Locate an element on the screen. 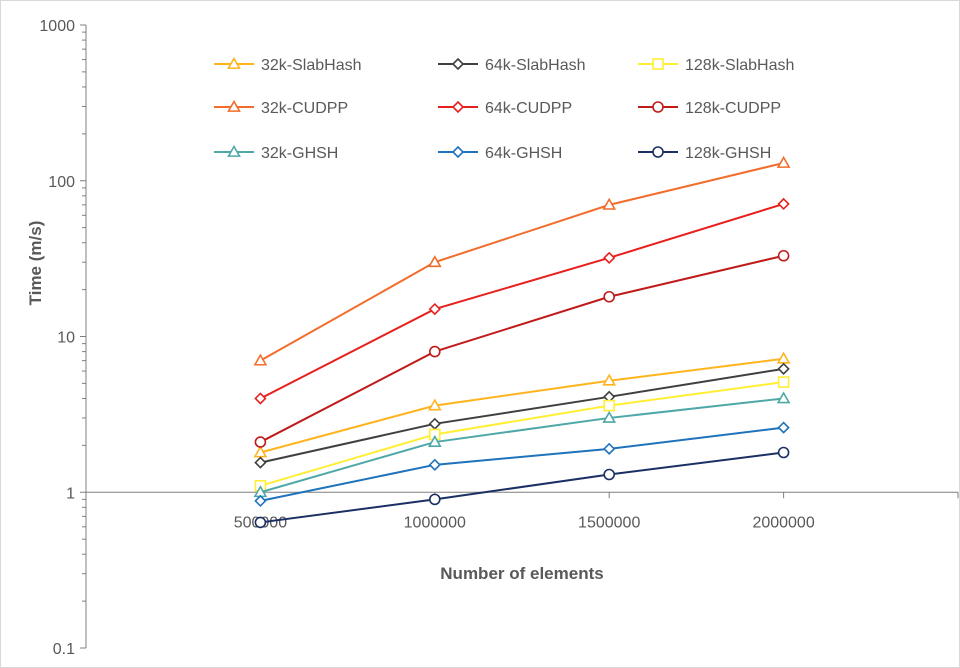 This screenshot has height=668, width=960. legend-label: 64k-GHSH is located at coordinates (523, 153).